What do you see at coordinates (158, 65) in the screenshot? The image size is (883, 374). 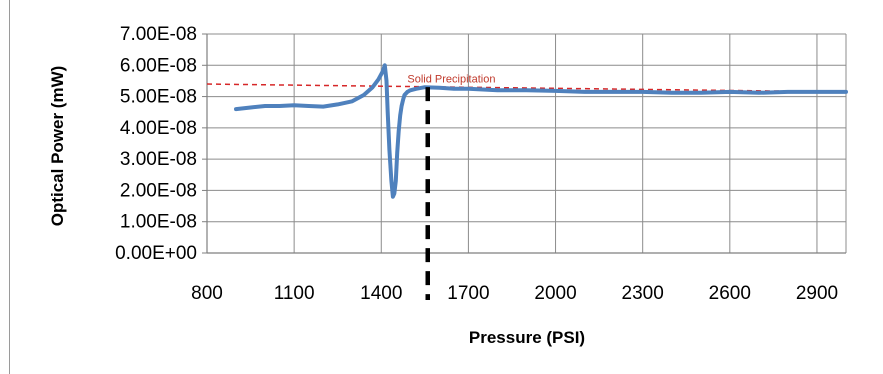 I see `y-tick-label-6: 6.00E-08` at bounding box center [158, 65].